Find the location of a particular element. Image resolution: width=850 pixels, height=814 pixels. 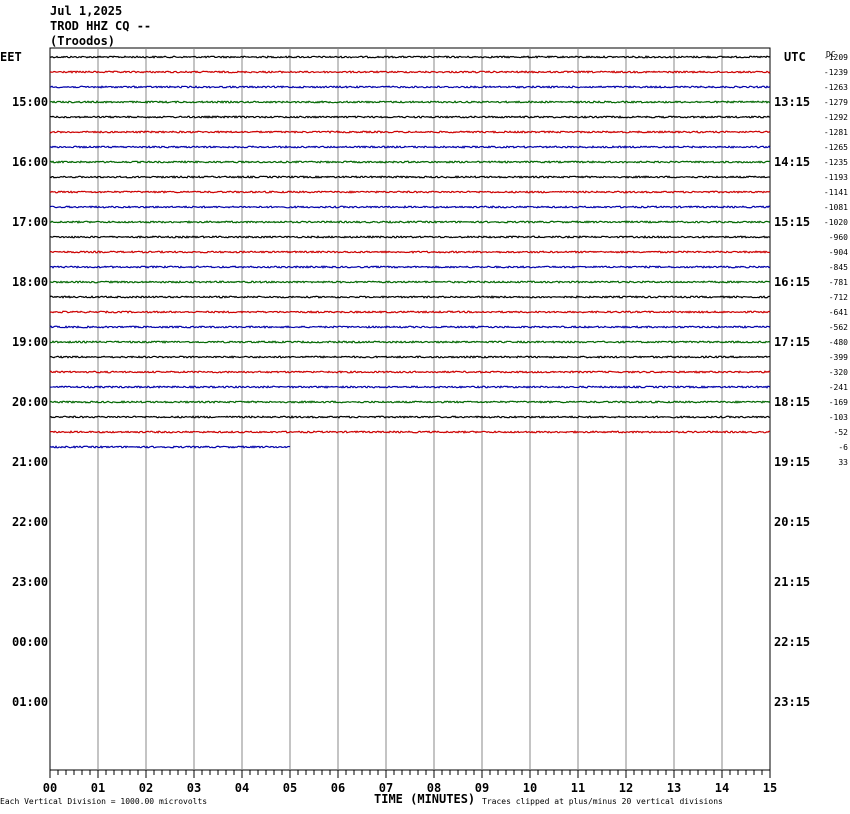

dc-offset-label: -1265 is located at coordinates (835, 147).